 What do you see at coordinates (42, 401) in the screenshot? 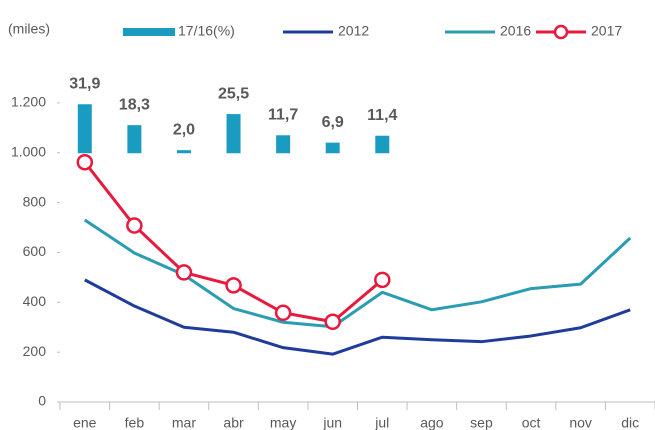
I see `y-tick-label: 0` at bounding box center [42, 401].